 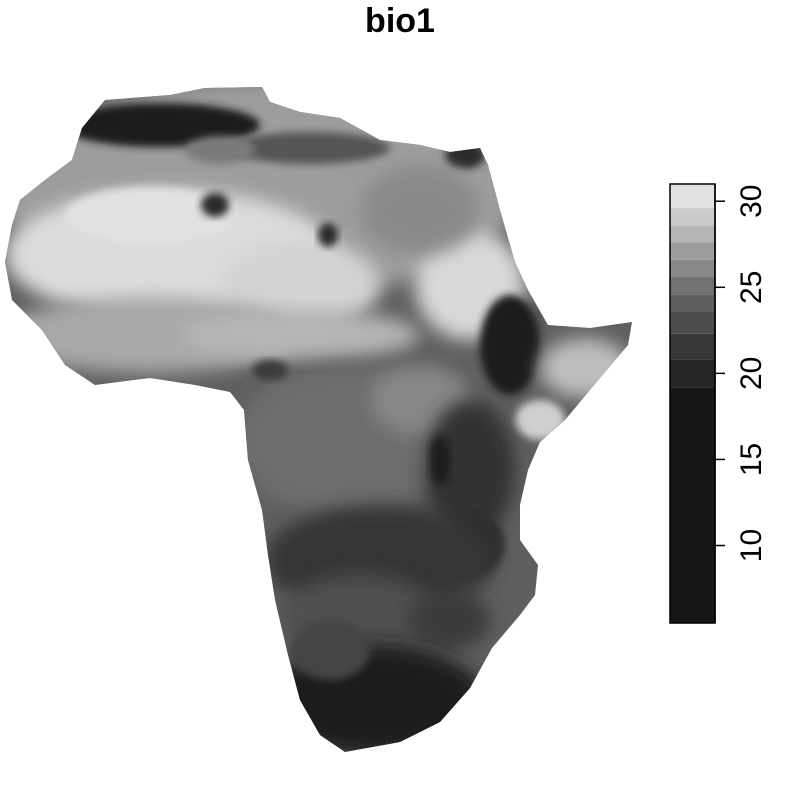 I want to click on map-title: bio1, so click(x=400, y=21).